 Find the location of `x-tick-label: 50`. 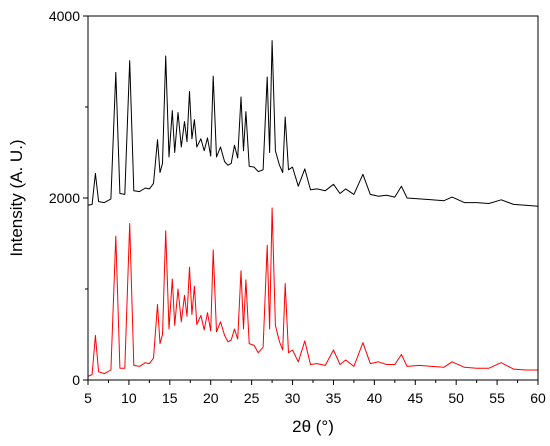

x-tick-label: 50 is located at coordinates (456, 398).